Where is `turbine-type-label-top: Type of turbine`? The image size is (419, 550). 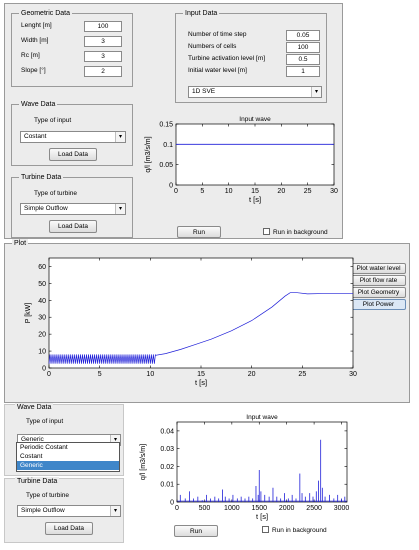
turbine-type-label-top: Type of turbine is located at coordinates (55, 193).